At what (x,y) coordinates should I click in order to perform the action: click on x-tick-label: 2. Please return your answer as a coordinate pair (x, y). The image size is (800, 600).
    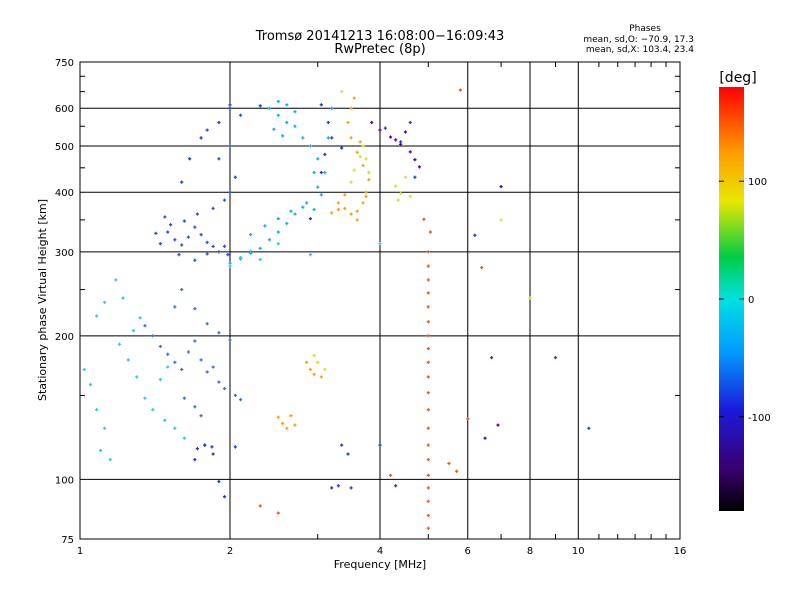
    Looking at the image, I should click on (230, 551).